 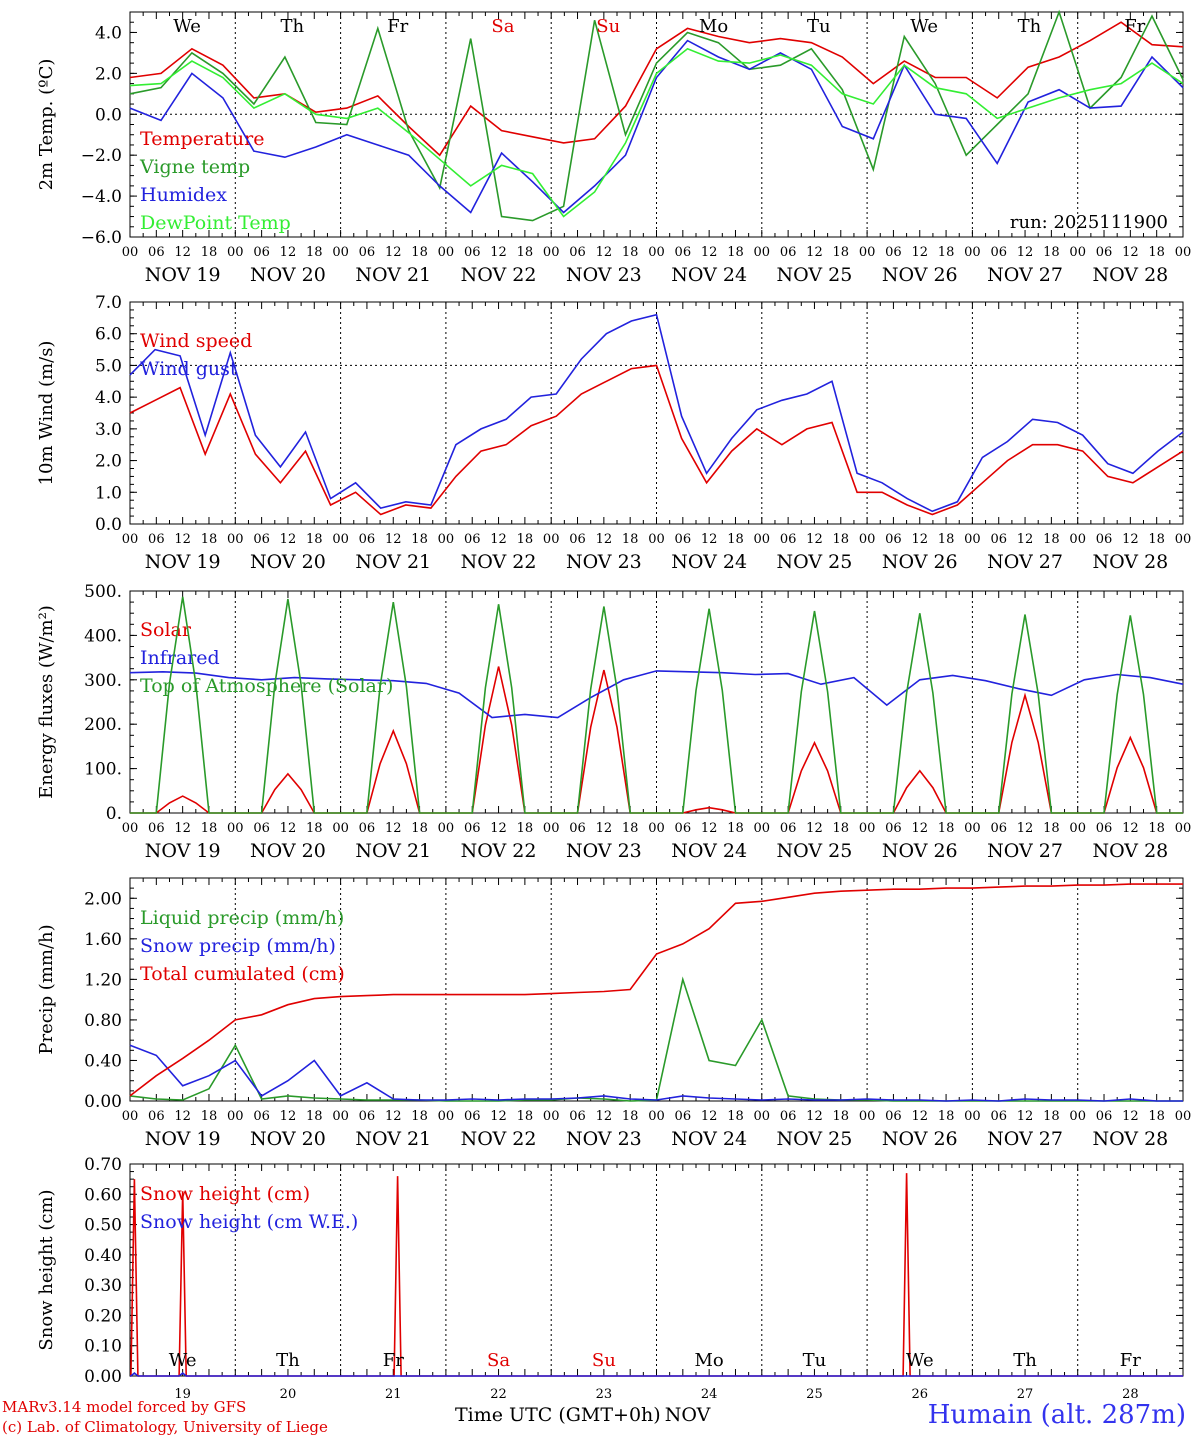 I want to click on y-tick-label: 0.70, so click(x=103, y=1165).